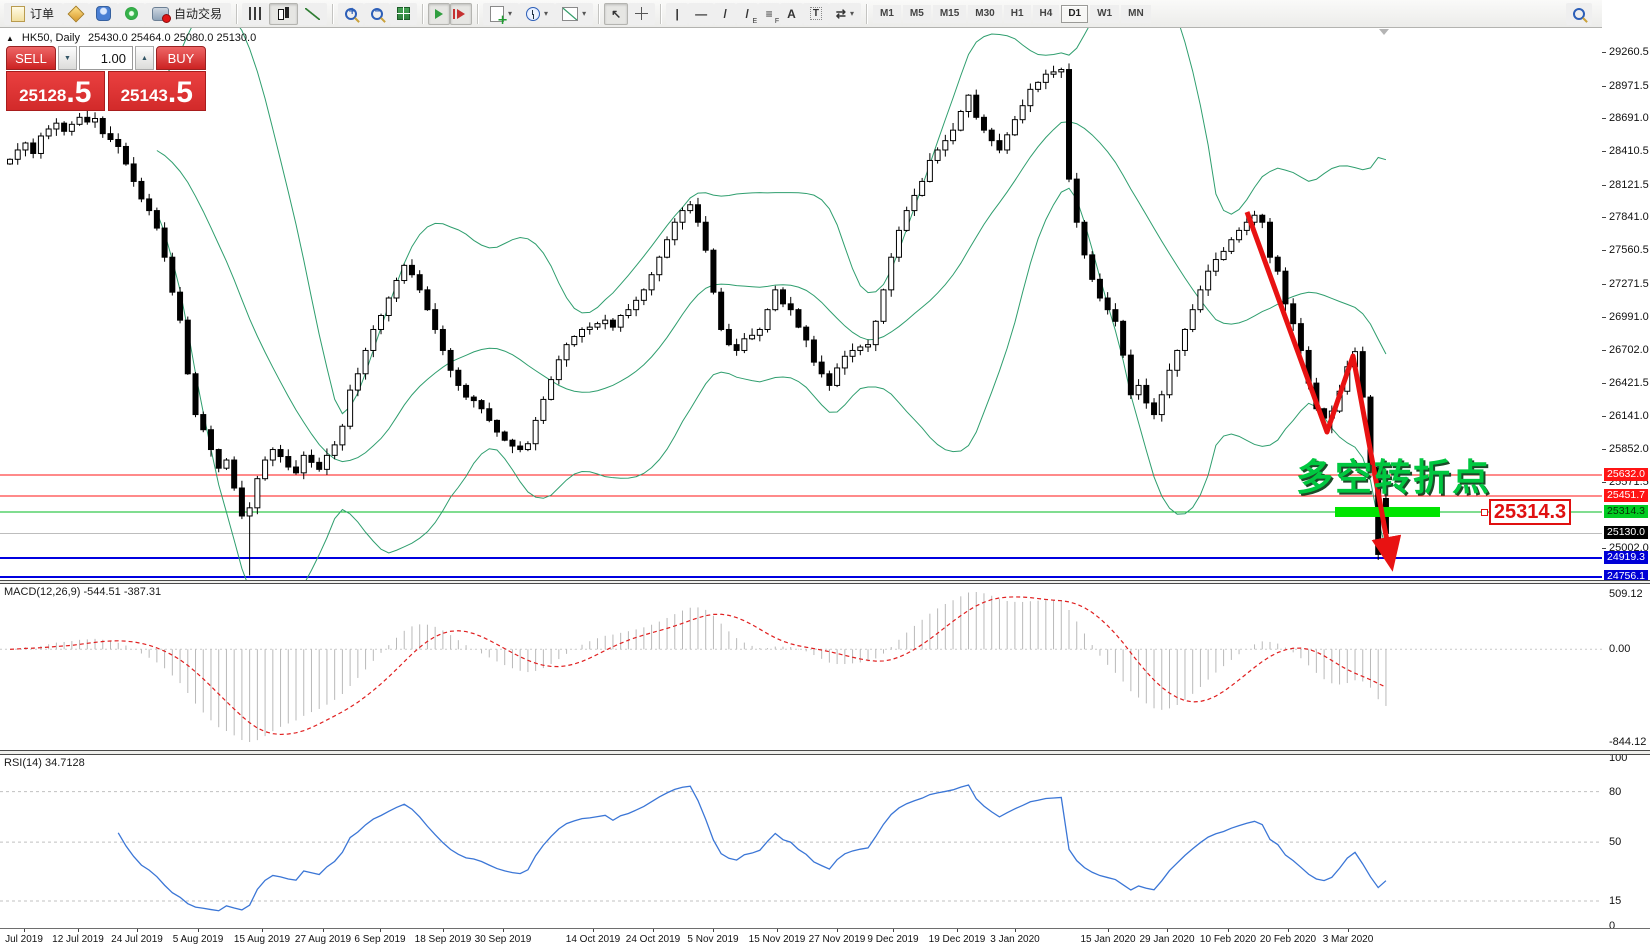 This screenshot has height=950, width=1650. I want to click on ask-price-fraction: .5, so click(180, 92).